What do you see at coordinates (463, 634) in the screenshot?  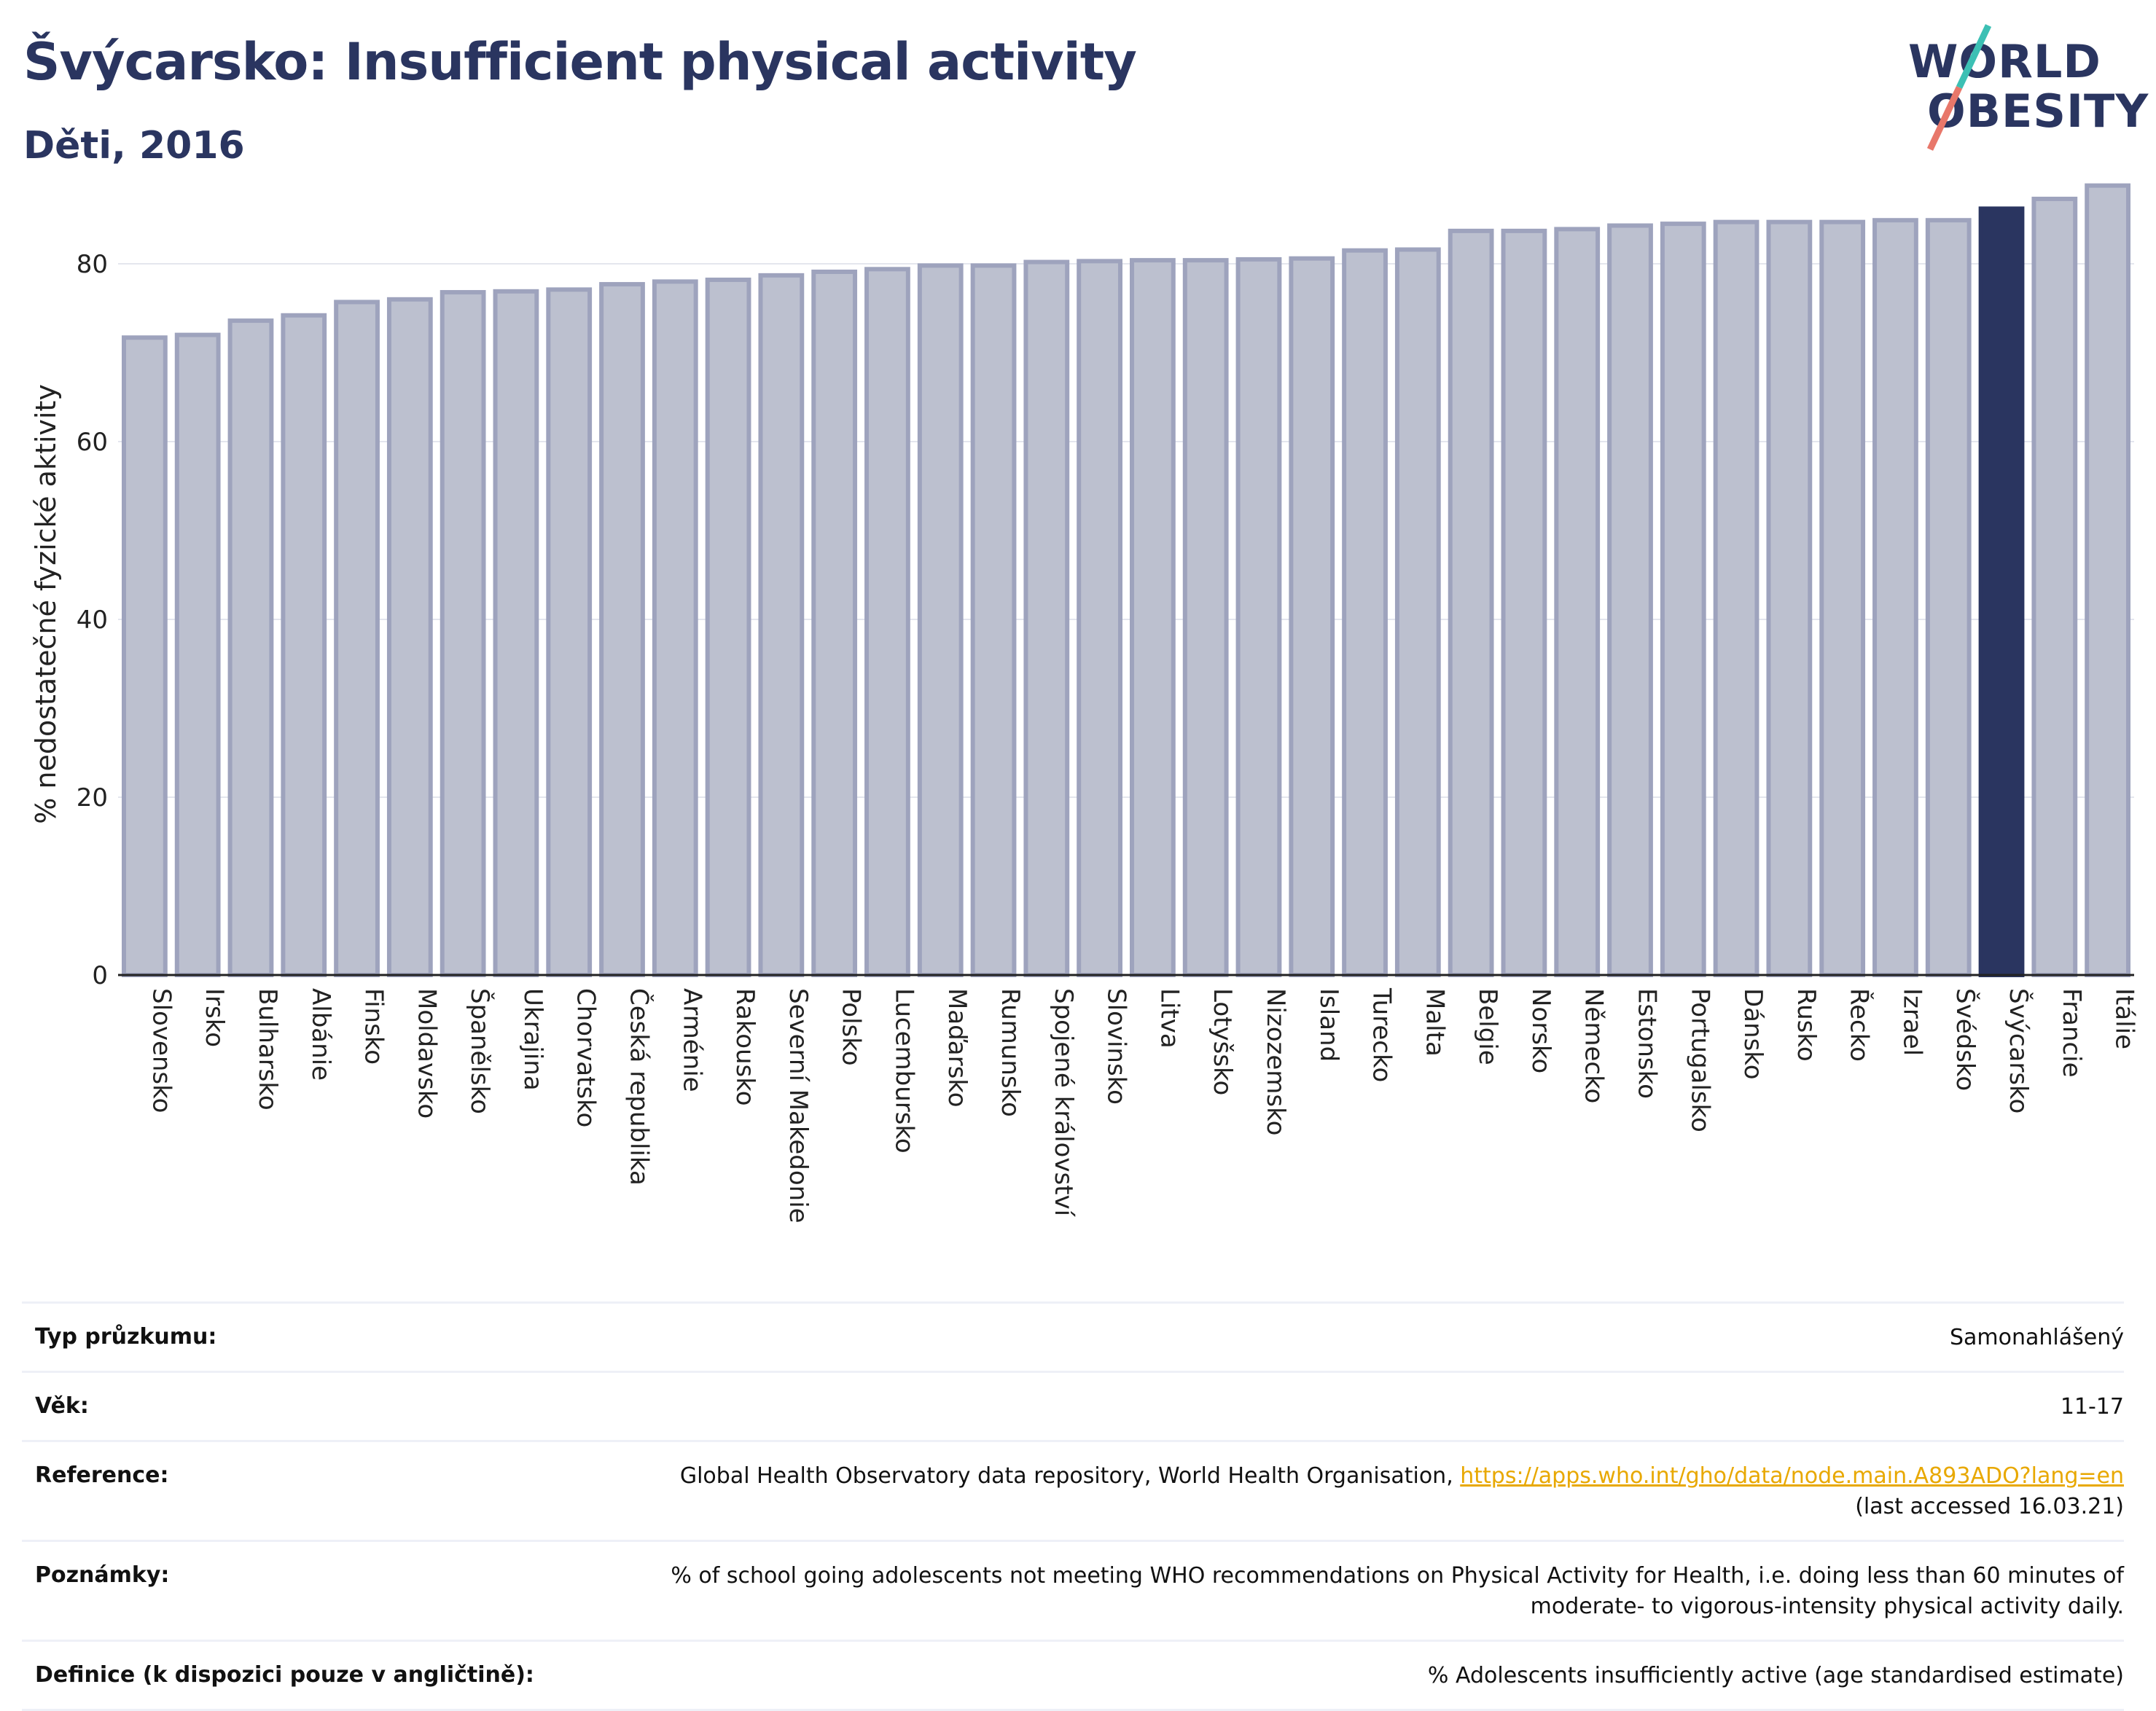 I see `bar-Španělsko` at bounding box center [463, 634].